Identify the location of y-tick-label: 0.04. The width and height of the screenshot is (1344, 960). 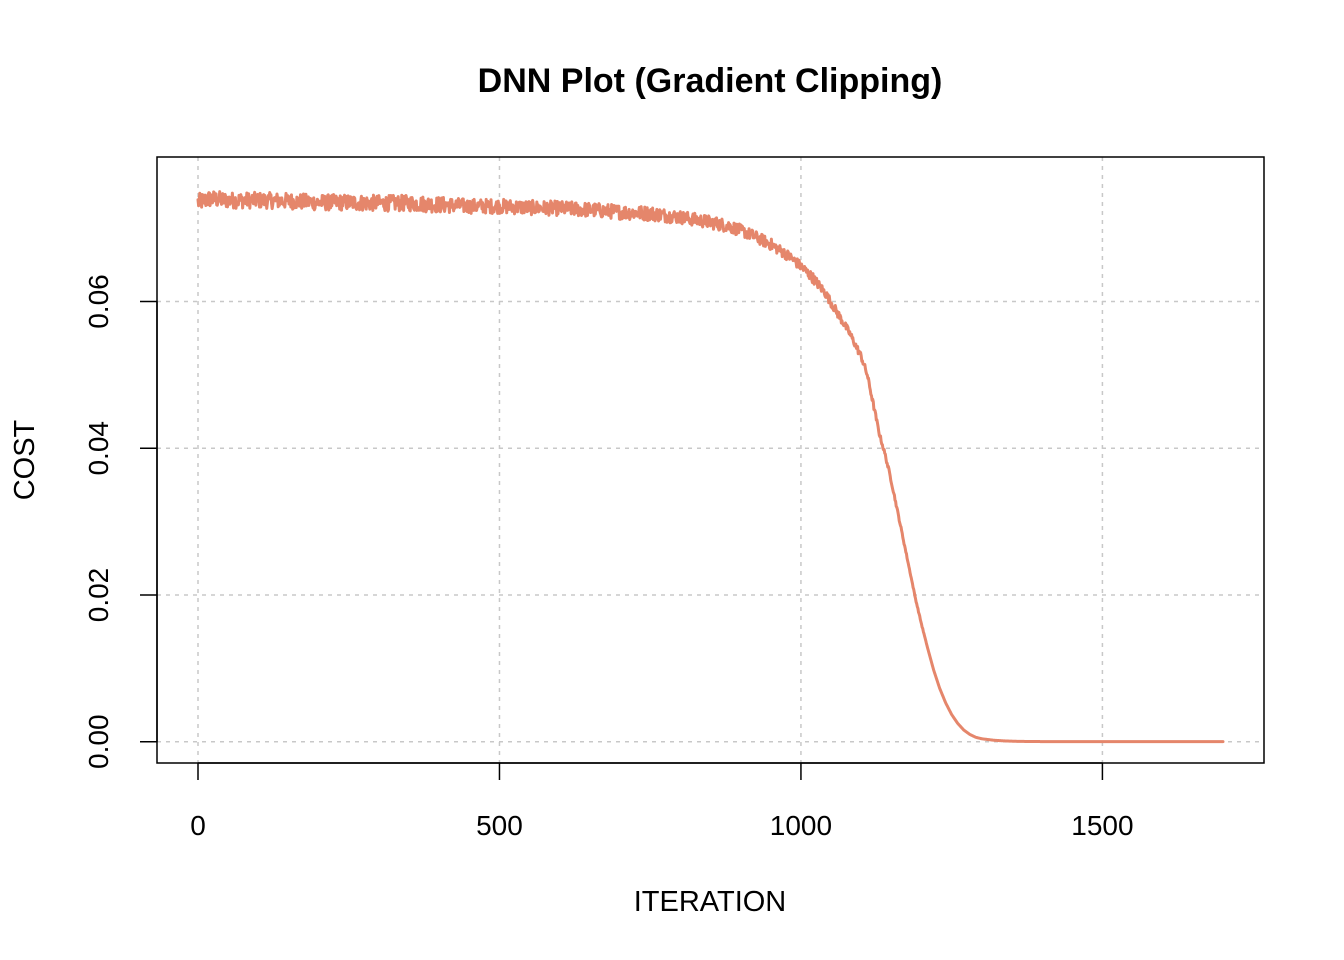
(98, 448).